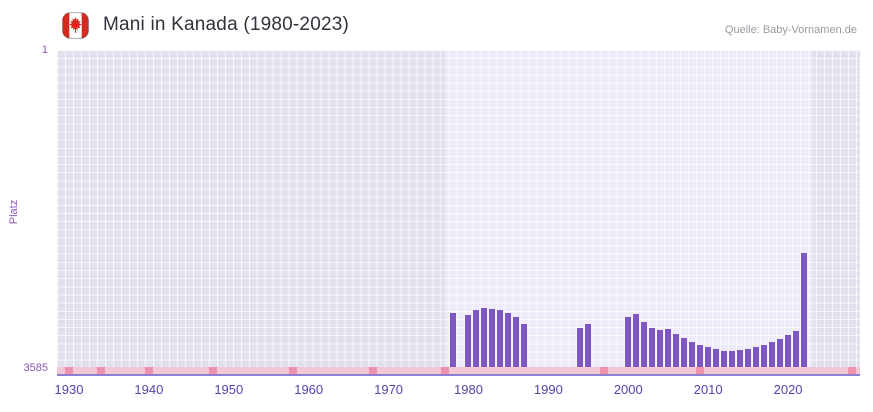 Image resolution: width=873 pixels, height=412 pixels. What do you see at coordinates (804, 310) in the screenshot?
I see `bar-2022` at bounding box center [804, 310].